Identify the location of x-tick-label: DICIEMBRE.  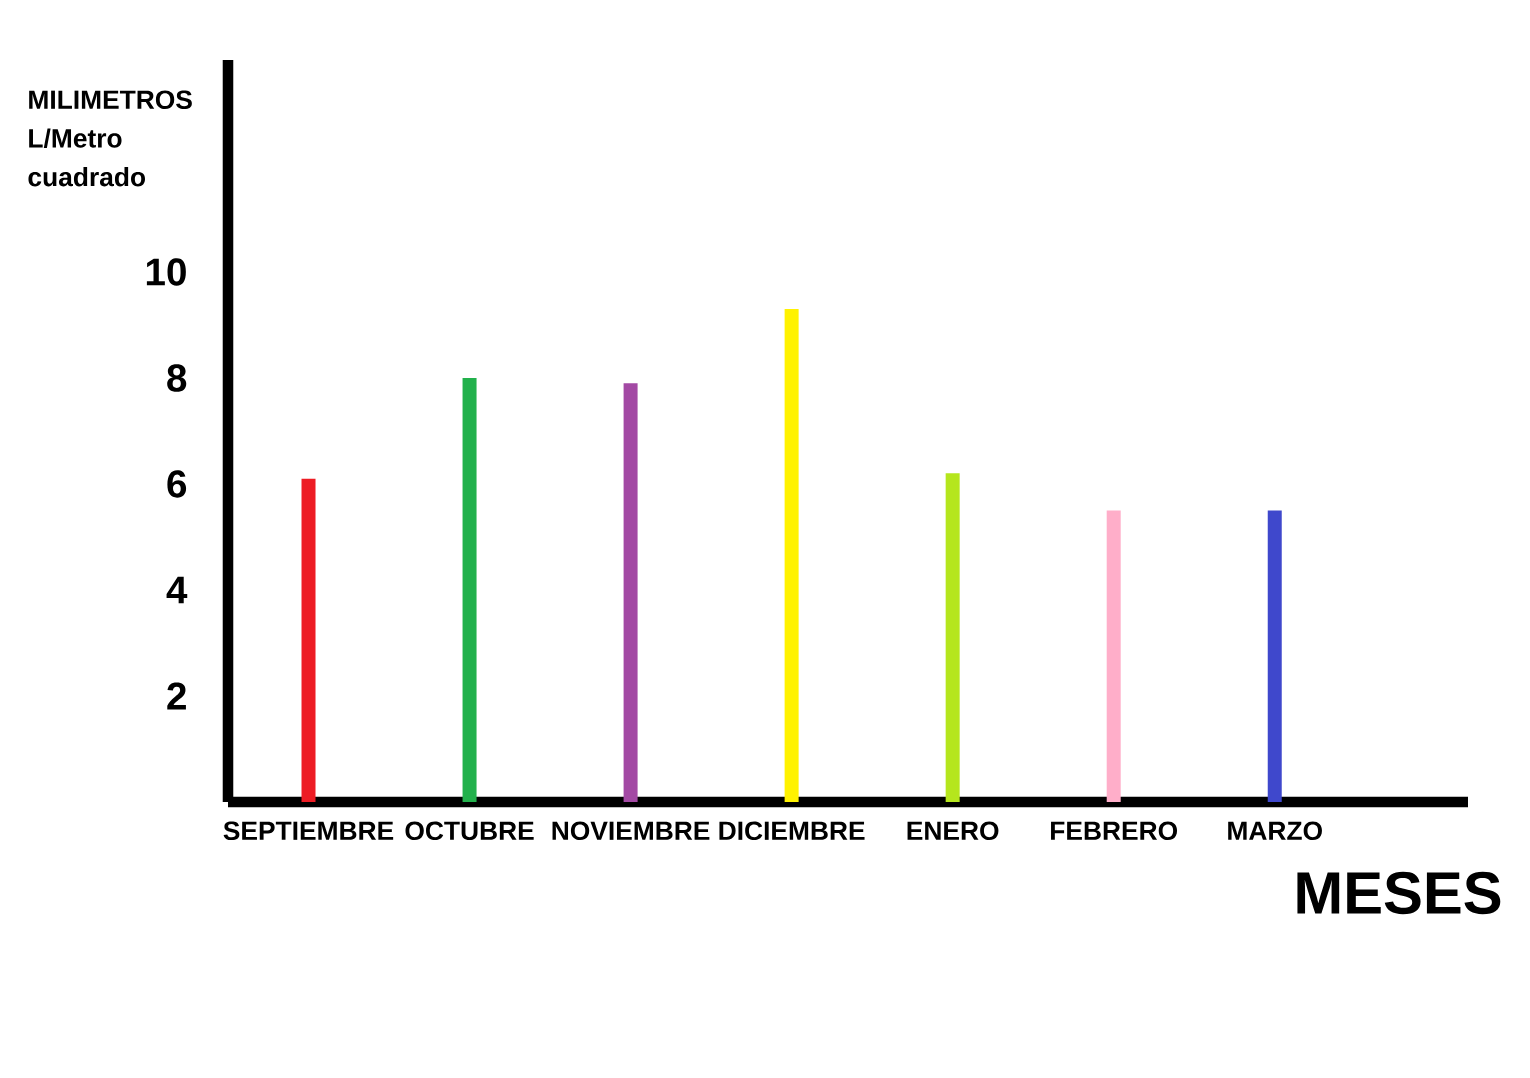
(792, 831).